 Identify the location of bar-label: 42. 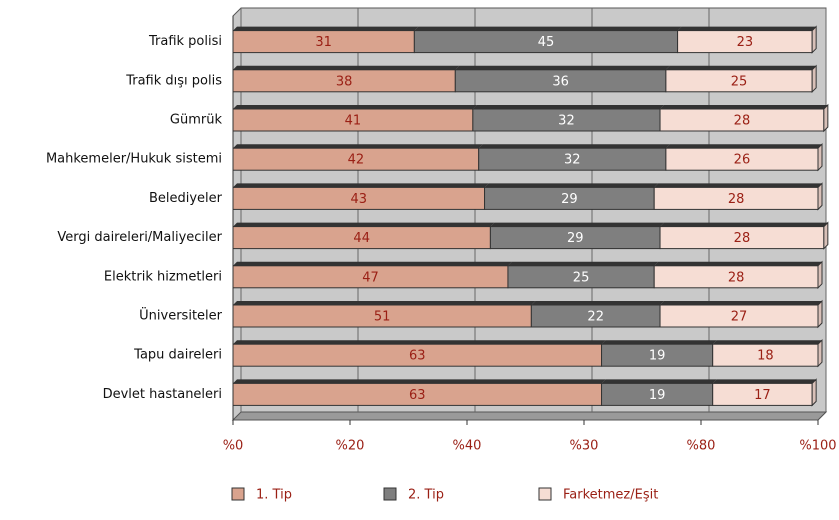
(356, 160).